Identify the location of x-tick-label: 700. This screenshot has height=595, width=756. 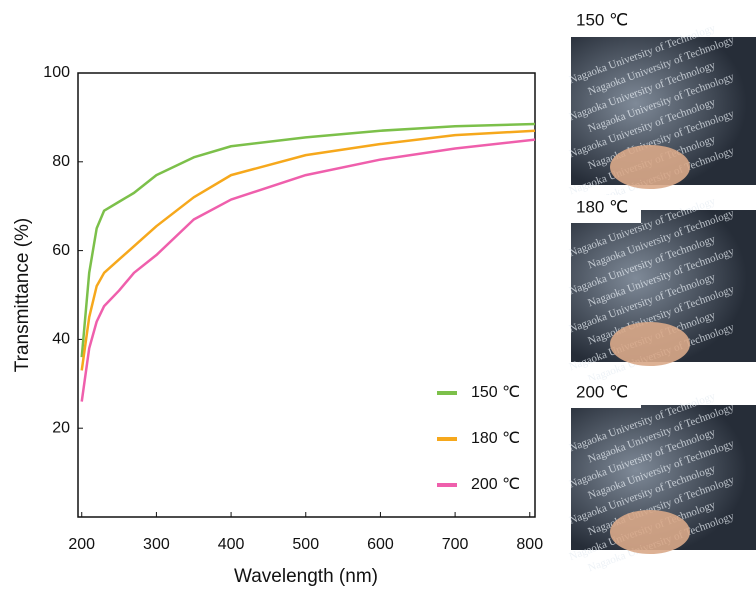
(455, 544).